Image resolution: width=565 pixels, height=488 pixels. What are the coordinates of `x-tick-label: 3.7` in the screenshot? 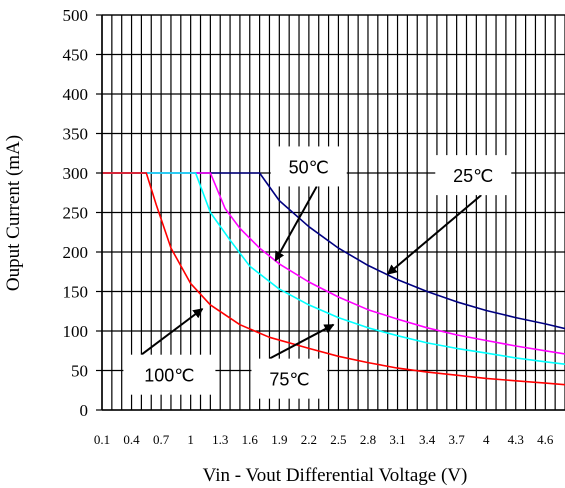 It's located at (457, 439).